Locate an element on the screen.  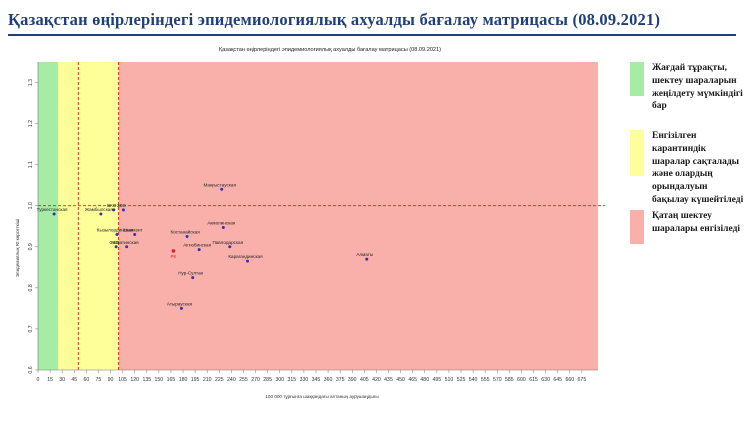
x-tick-label: 480 is located at coordinates (424, 380).